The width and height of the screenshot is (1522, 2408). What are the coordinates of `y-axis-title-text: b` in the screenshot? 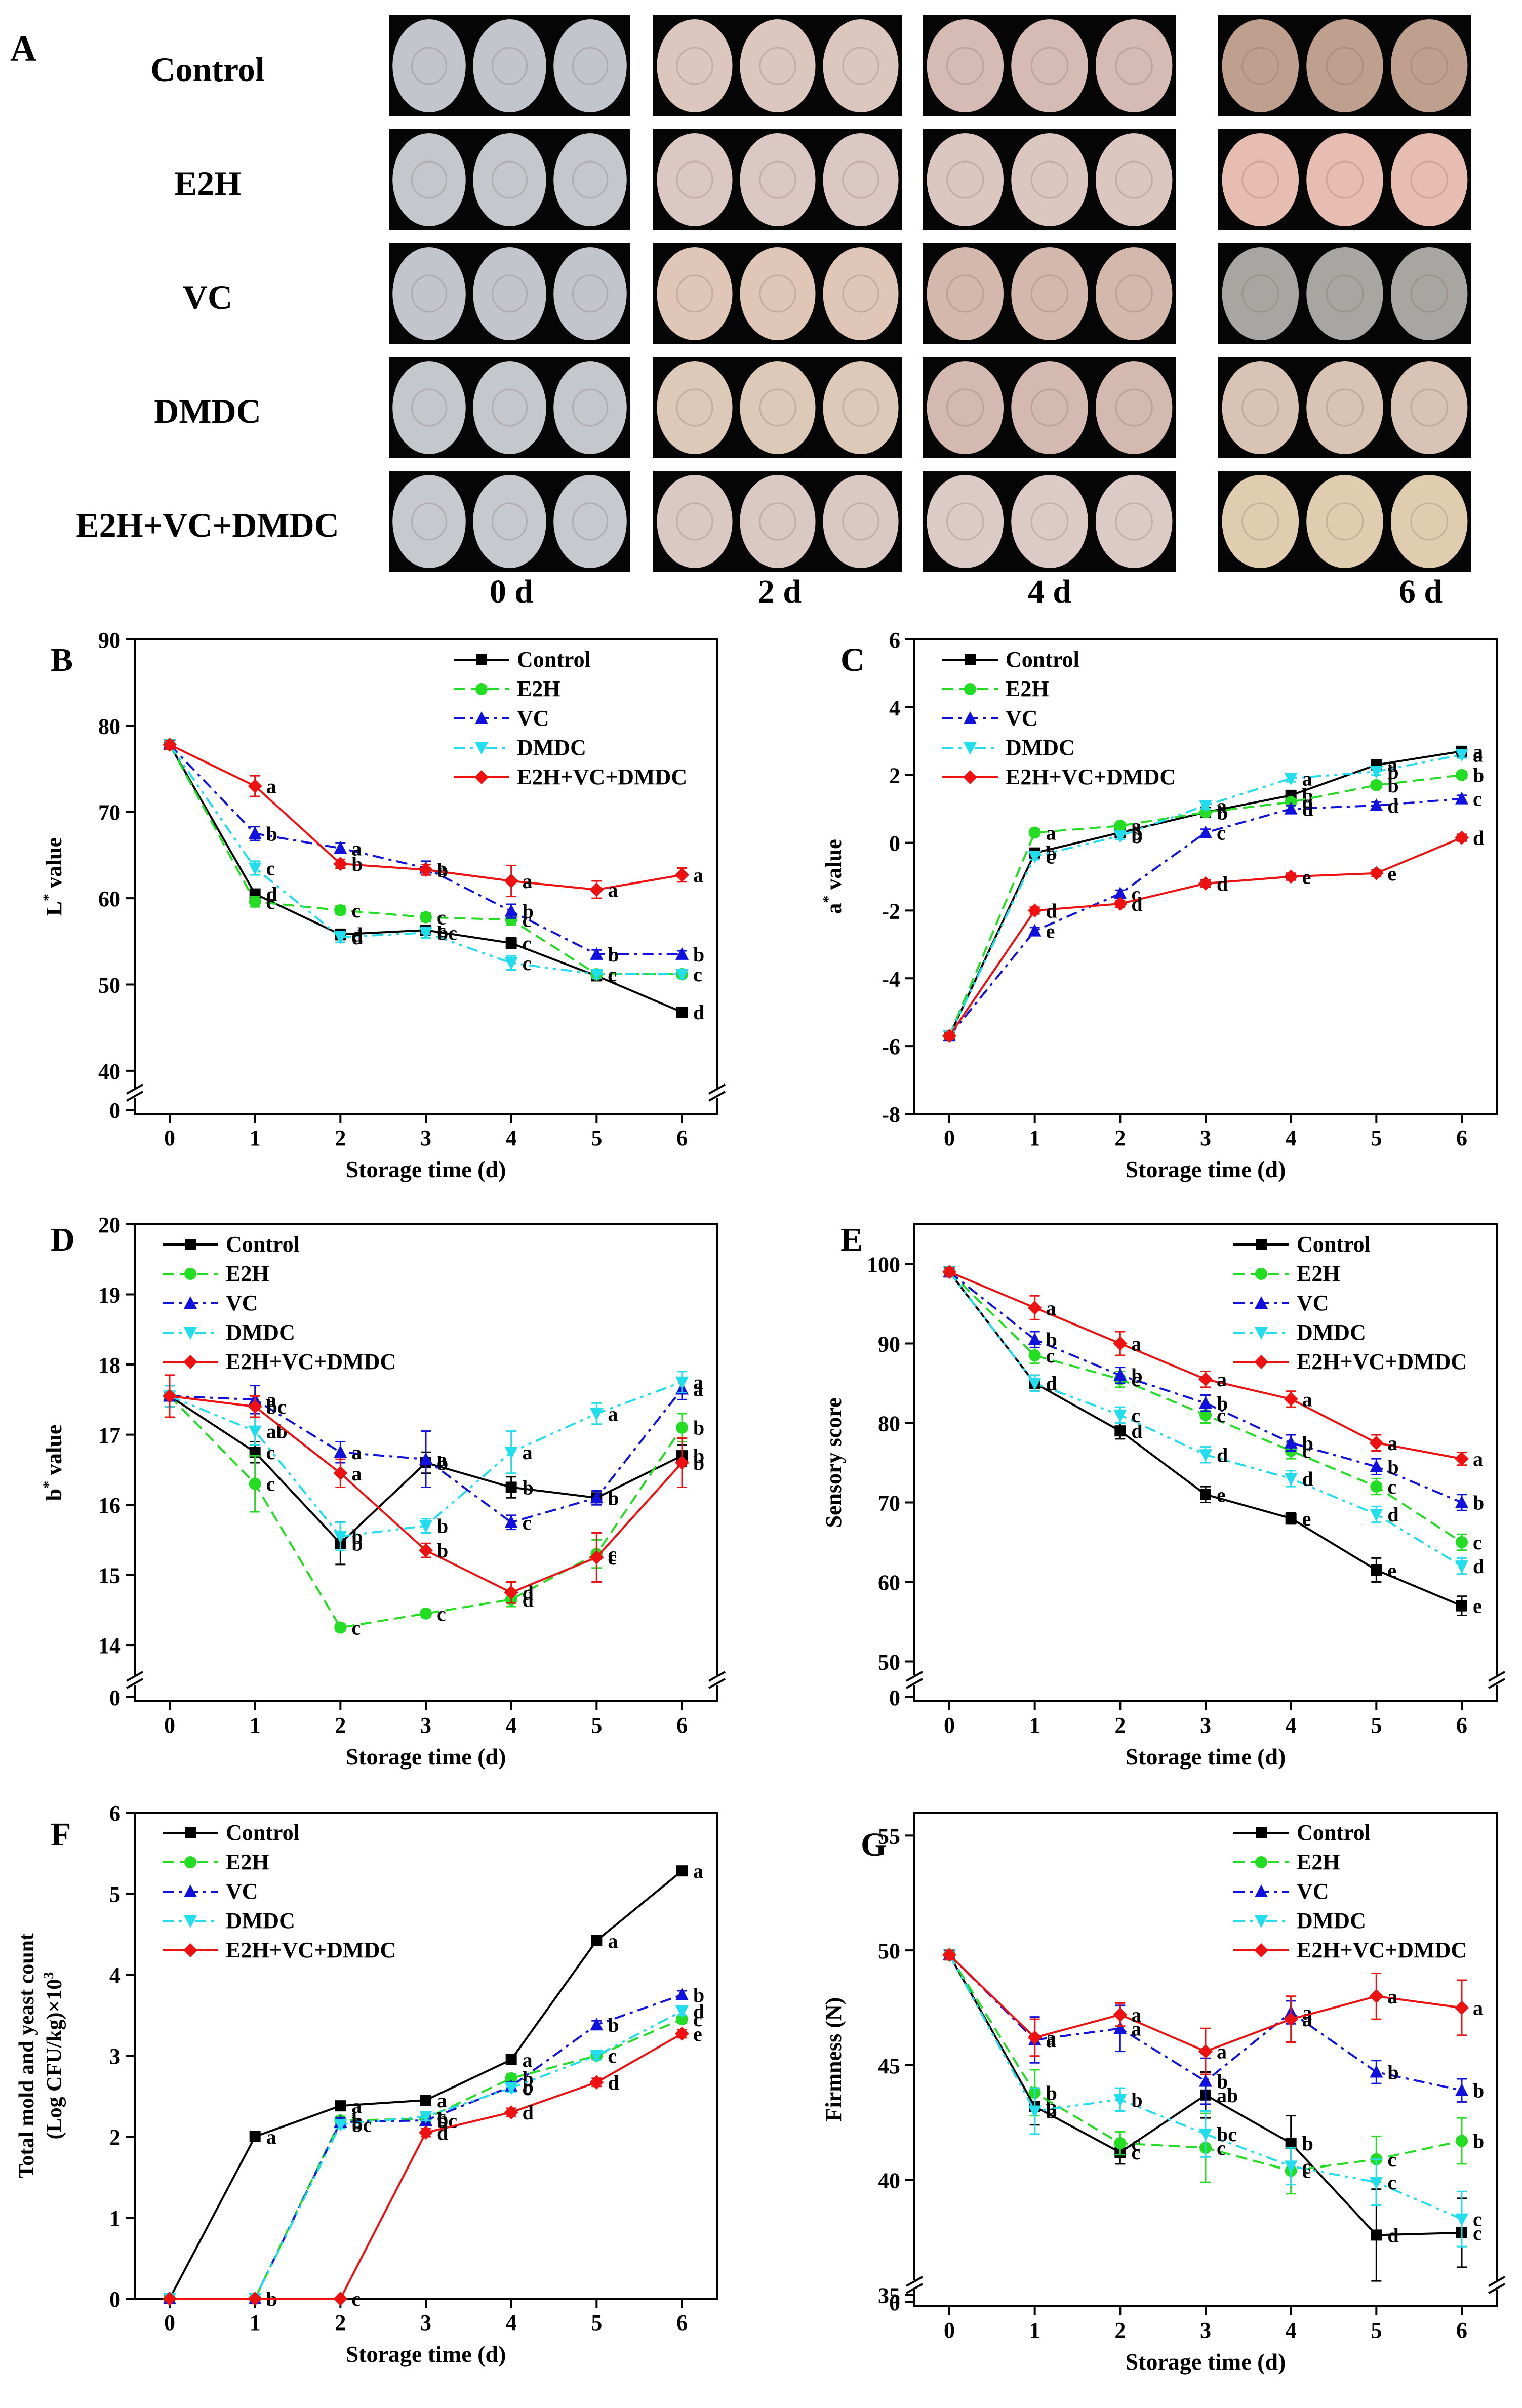 It's located at (54, 1495).